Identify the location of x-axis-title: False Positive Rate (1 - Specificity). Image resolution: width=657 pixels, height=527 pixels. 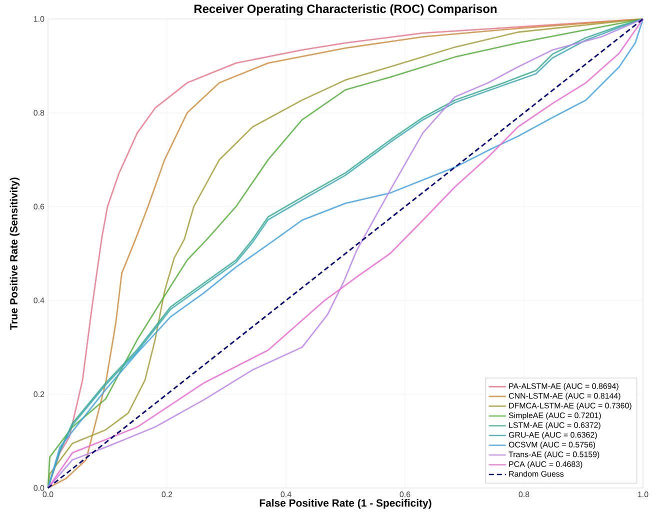
(346, 504).